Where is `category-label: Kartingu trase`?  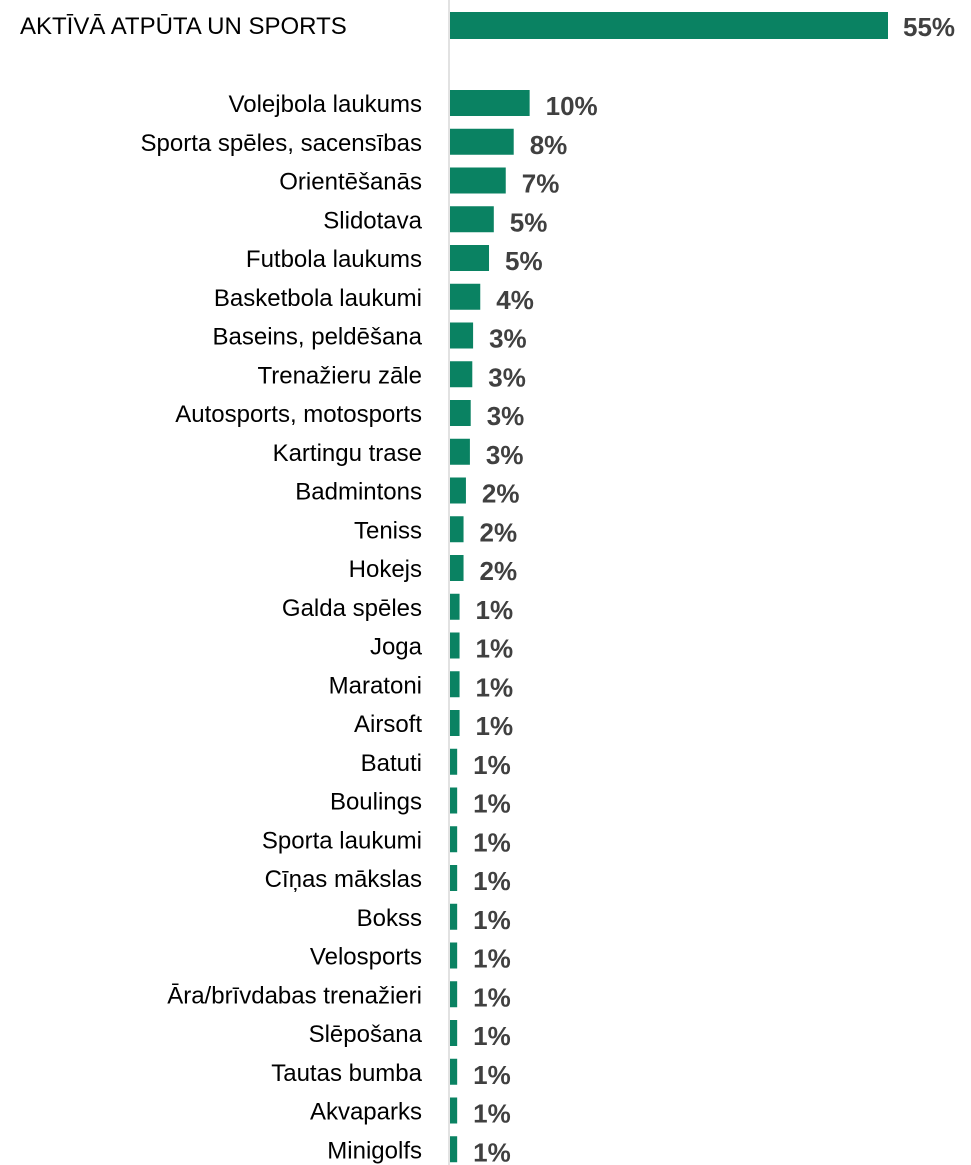 category-label: Kartingu trase is located at coordinates (347, 453).